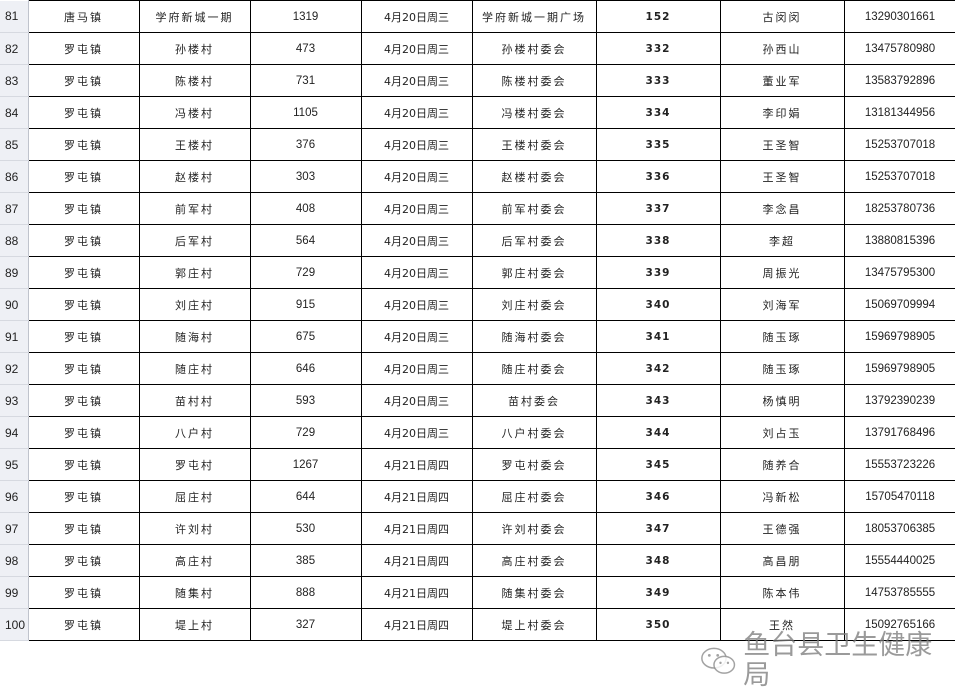 This screenshot has width=955, height=691. I want to click on phone-cell: 13475795300, so click(899, 272).